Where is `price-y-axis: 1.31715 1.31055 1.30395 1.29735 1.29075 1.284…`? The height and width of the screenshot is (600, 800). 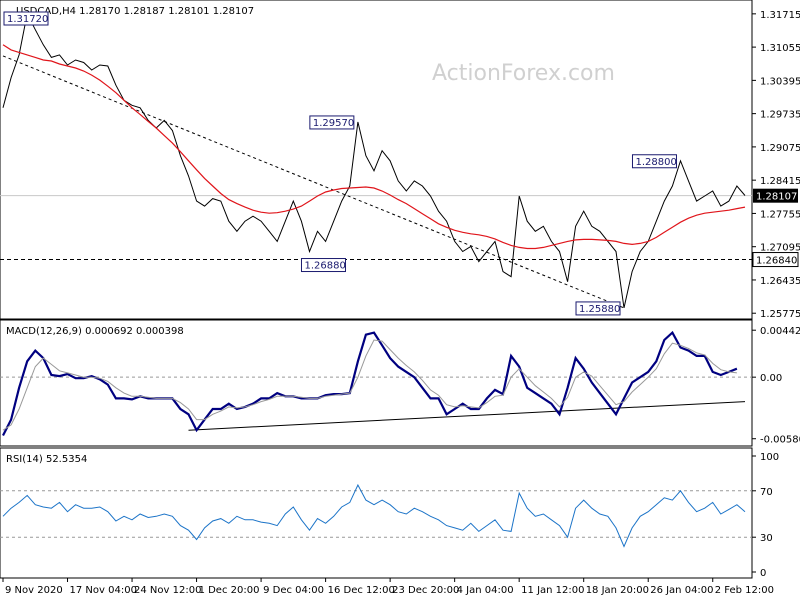 price-y-axis: 1.31715 1.31055 1.30395 1.29735 1.29075 1.284… is located at coordinates (776, 165).